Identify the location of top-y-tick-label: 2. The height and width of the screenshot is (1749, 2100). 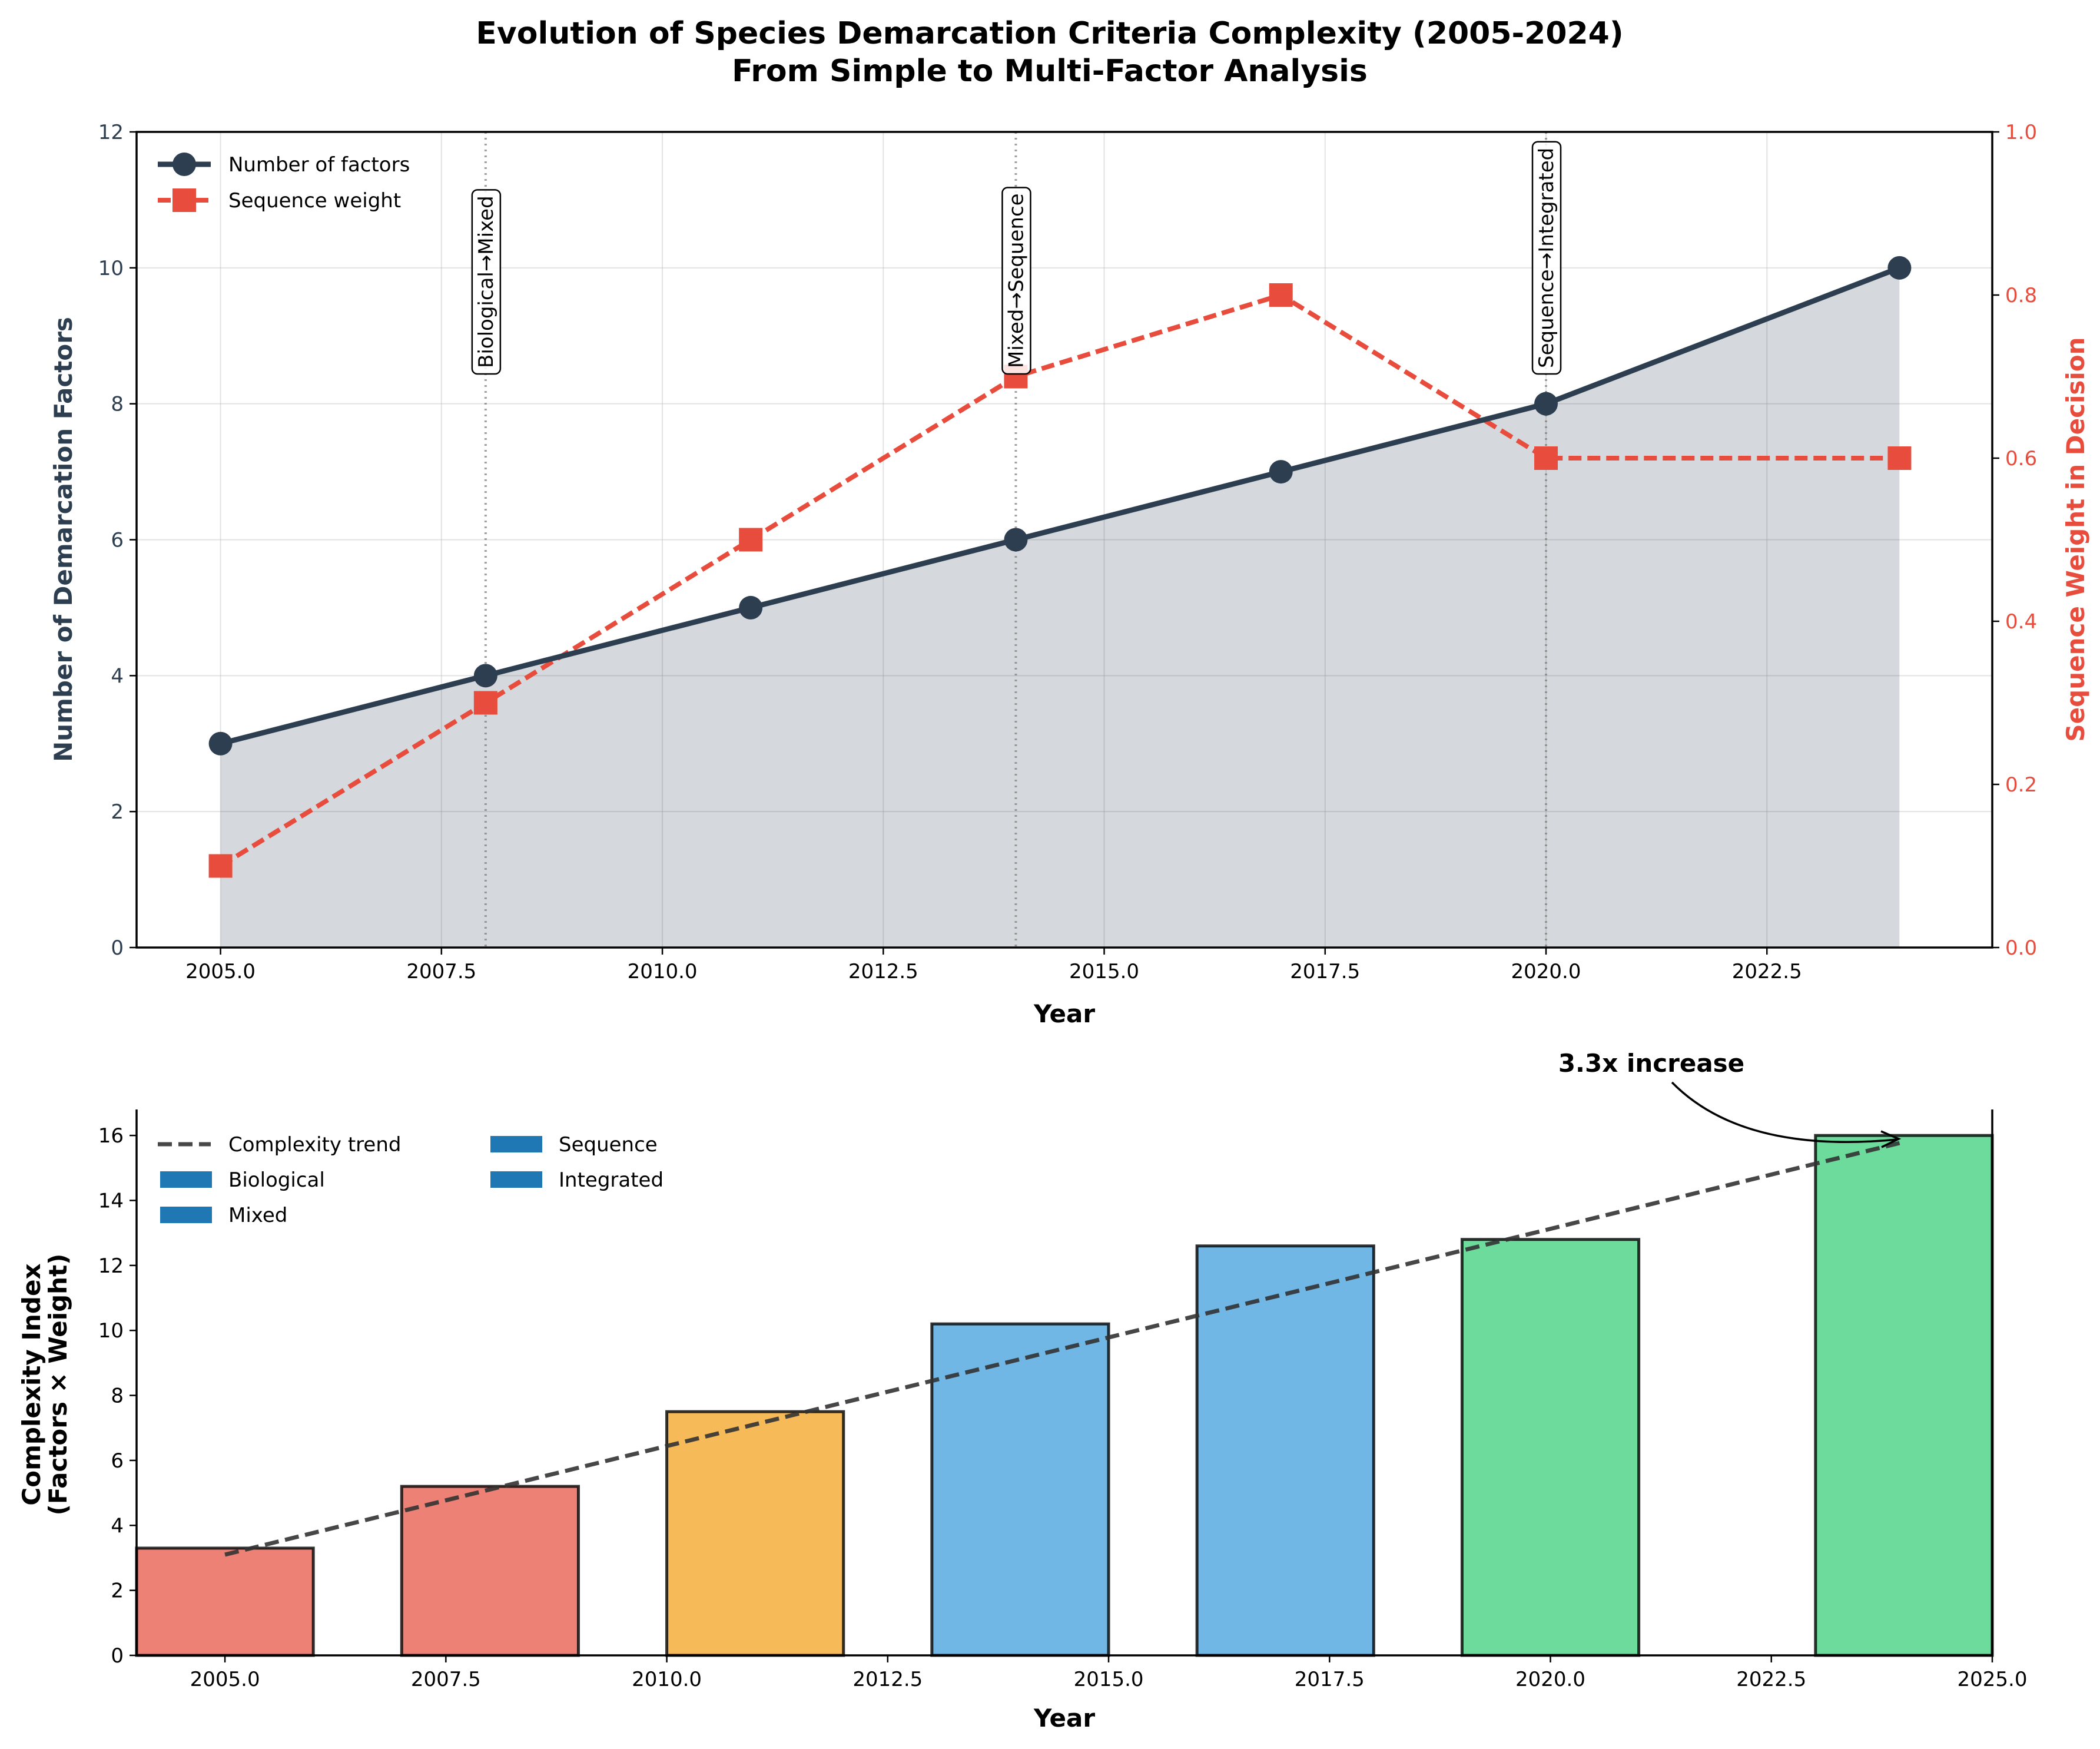
(117, 812).